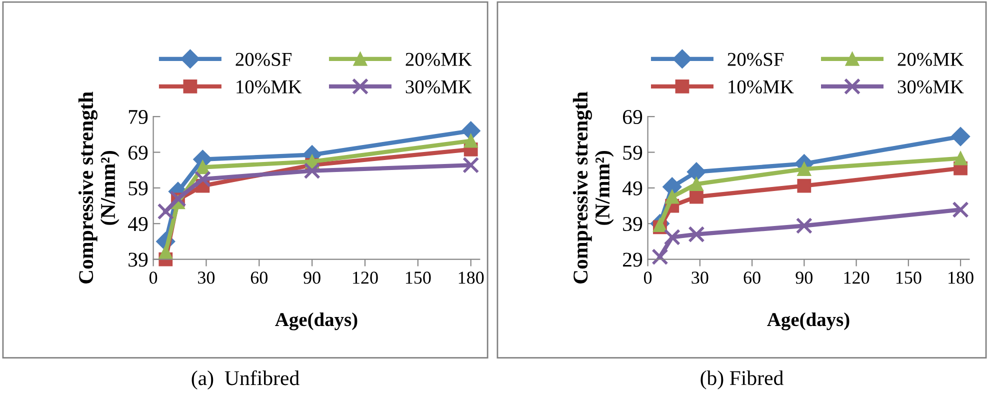 The height and width of the screenshot is (402, 989). Describe the element at coordinates (246, 380) in the screenshot. I see `text: (a) Unfibred` at that location.